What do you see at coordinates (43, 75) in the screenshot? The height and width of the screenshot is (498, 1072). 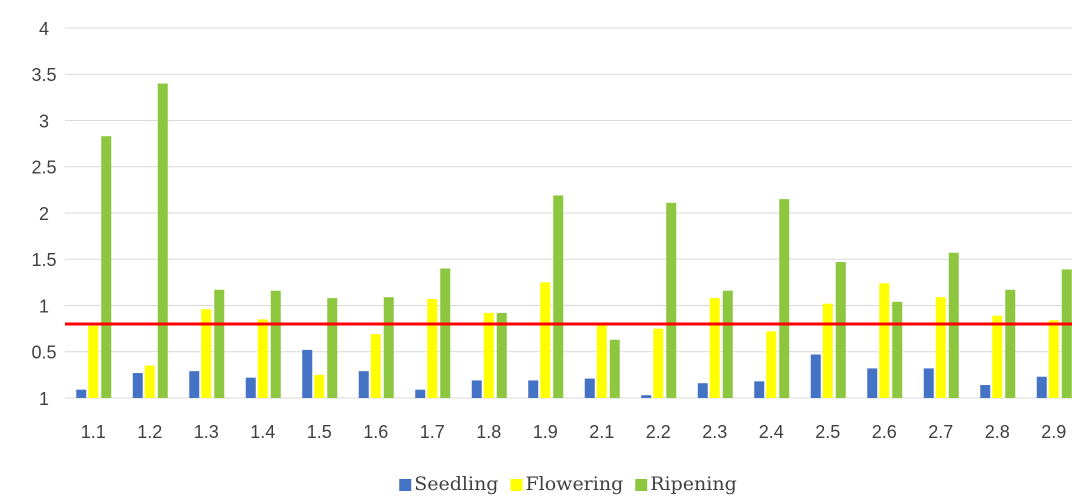 I see `y-tick-label: 3.5` at bounding box center [43, 75].